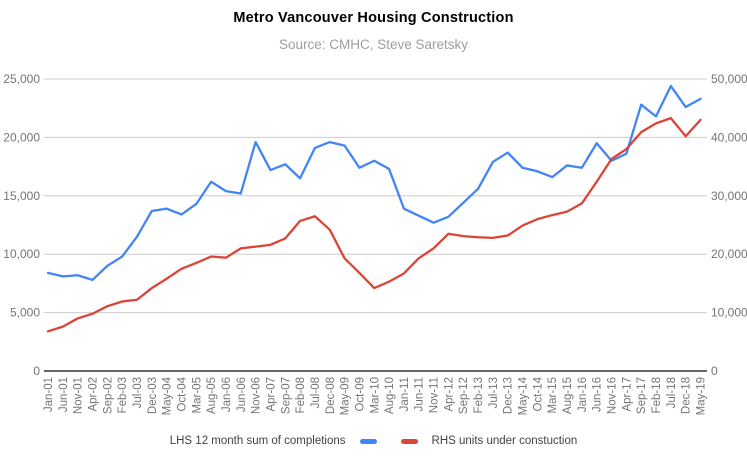 The width and height of the screenshot is (747, 459). I want to click on x-axis-tick-label: Nov-06, so click(257, 395).